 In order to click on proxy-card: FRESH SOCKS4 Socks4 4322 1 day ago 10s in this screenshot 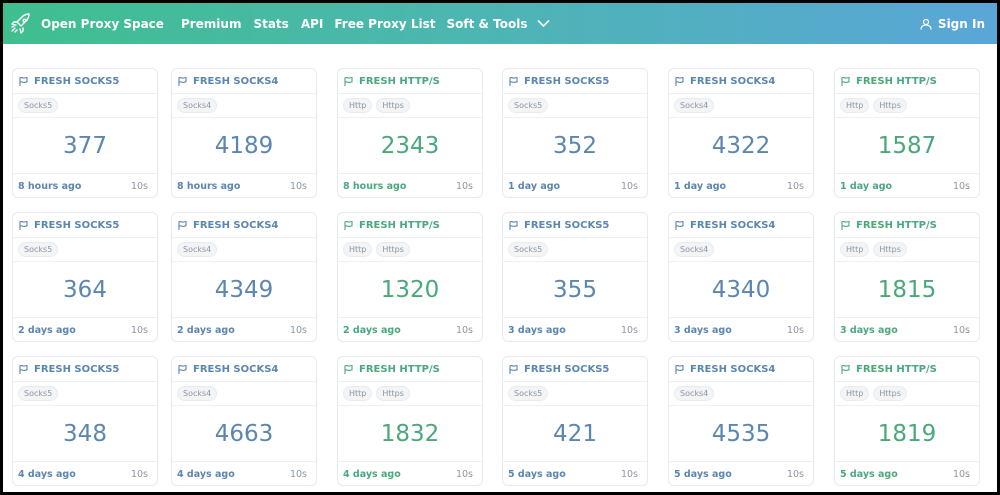, I will do `click(741, 133)`.